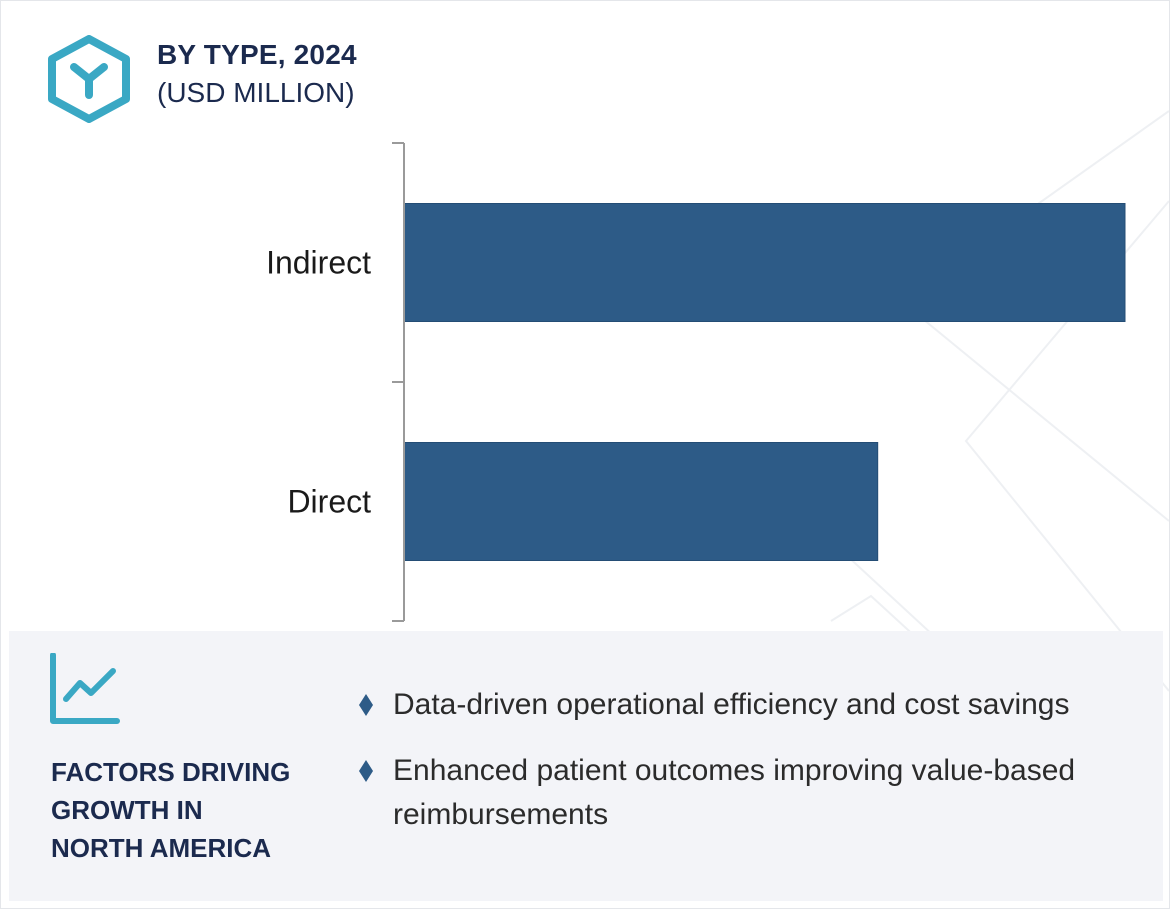 The height and width of the screenshot is (909, 1170). I want to click on line-chart-trend-icon, so click(85, 688).